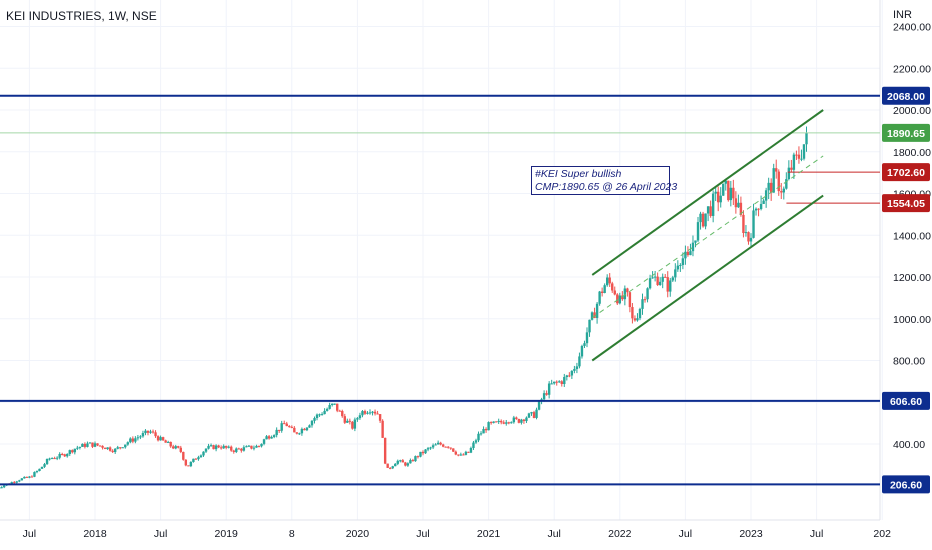 Image resolution: width=932 pixels, height=550 pixels. I want to click on y-tick-label: 400.00, so click(909, 445).